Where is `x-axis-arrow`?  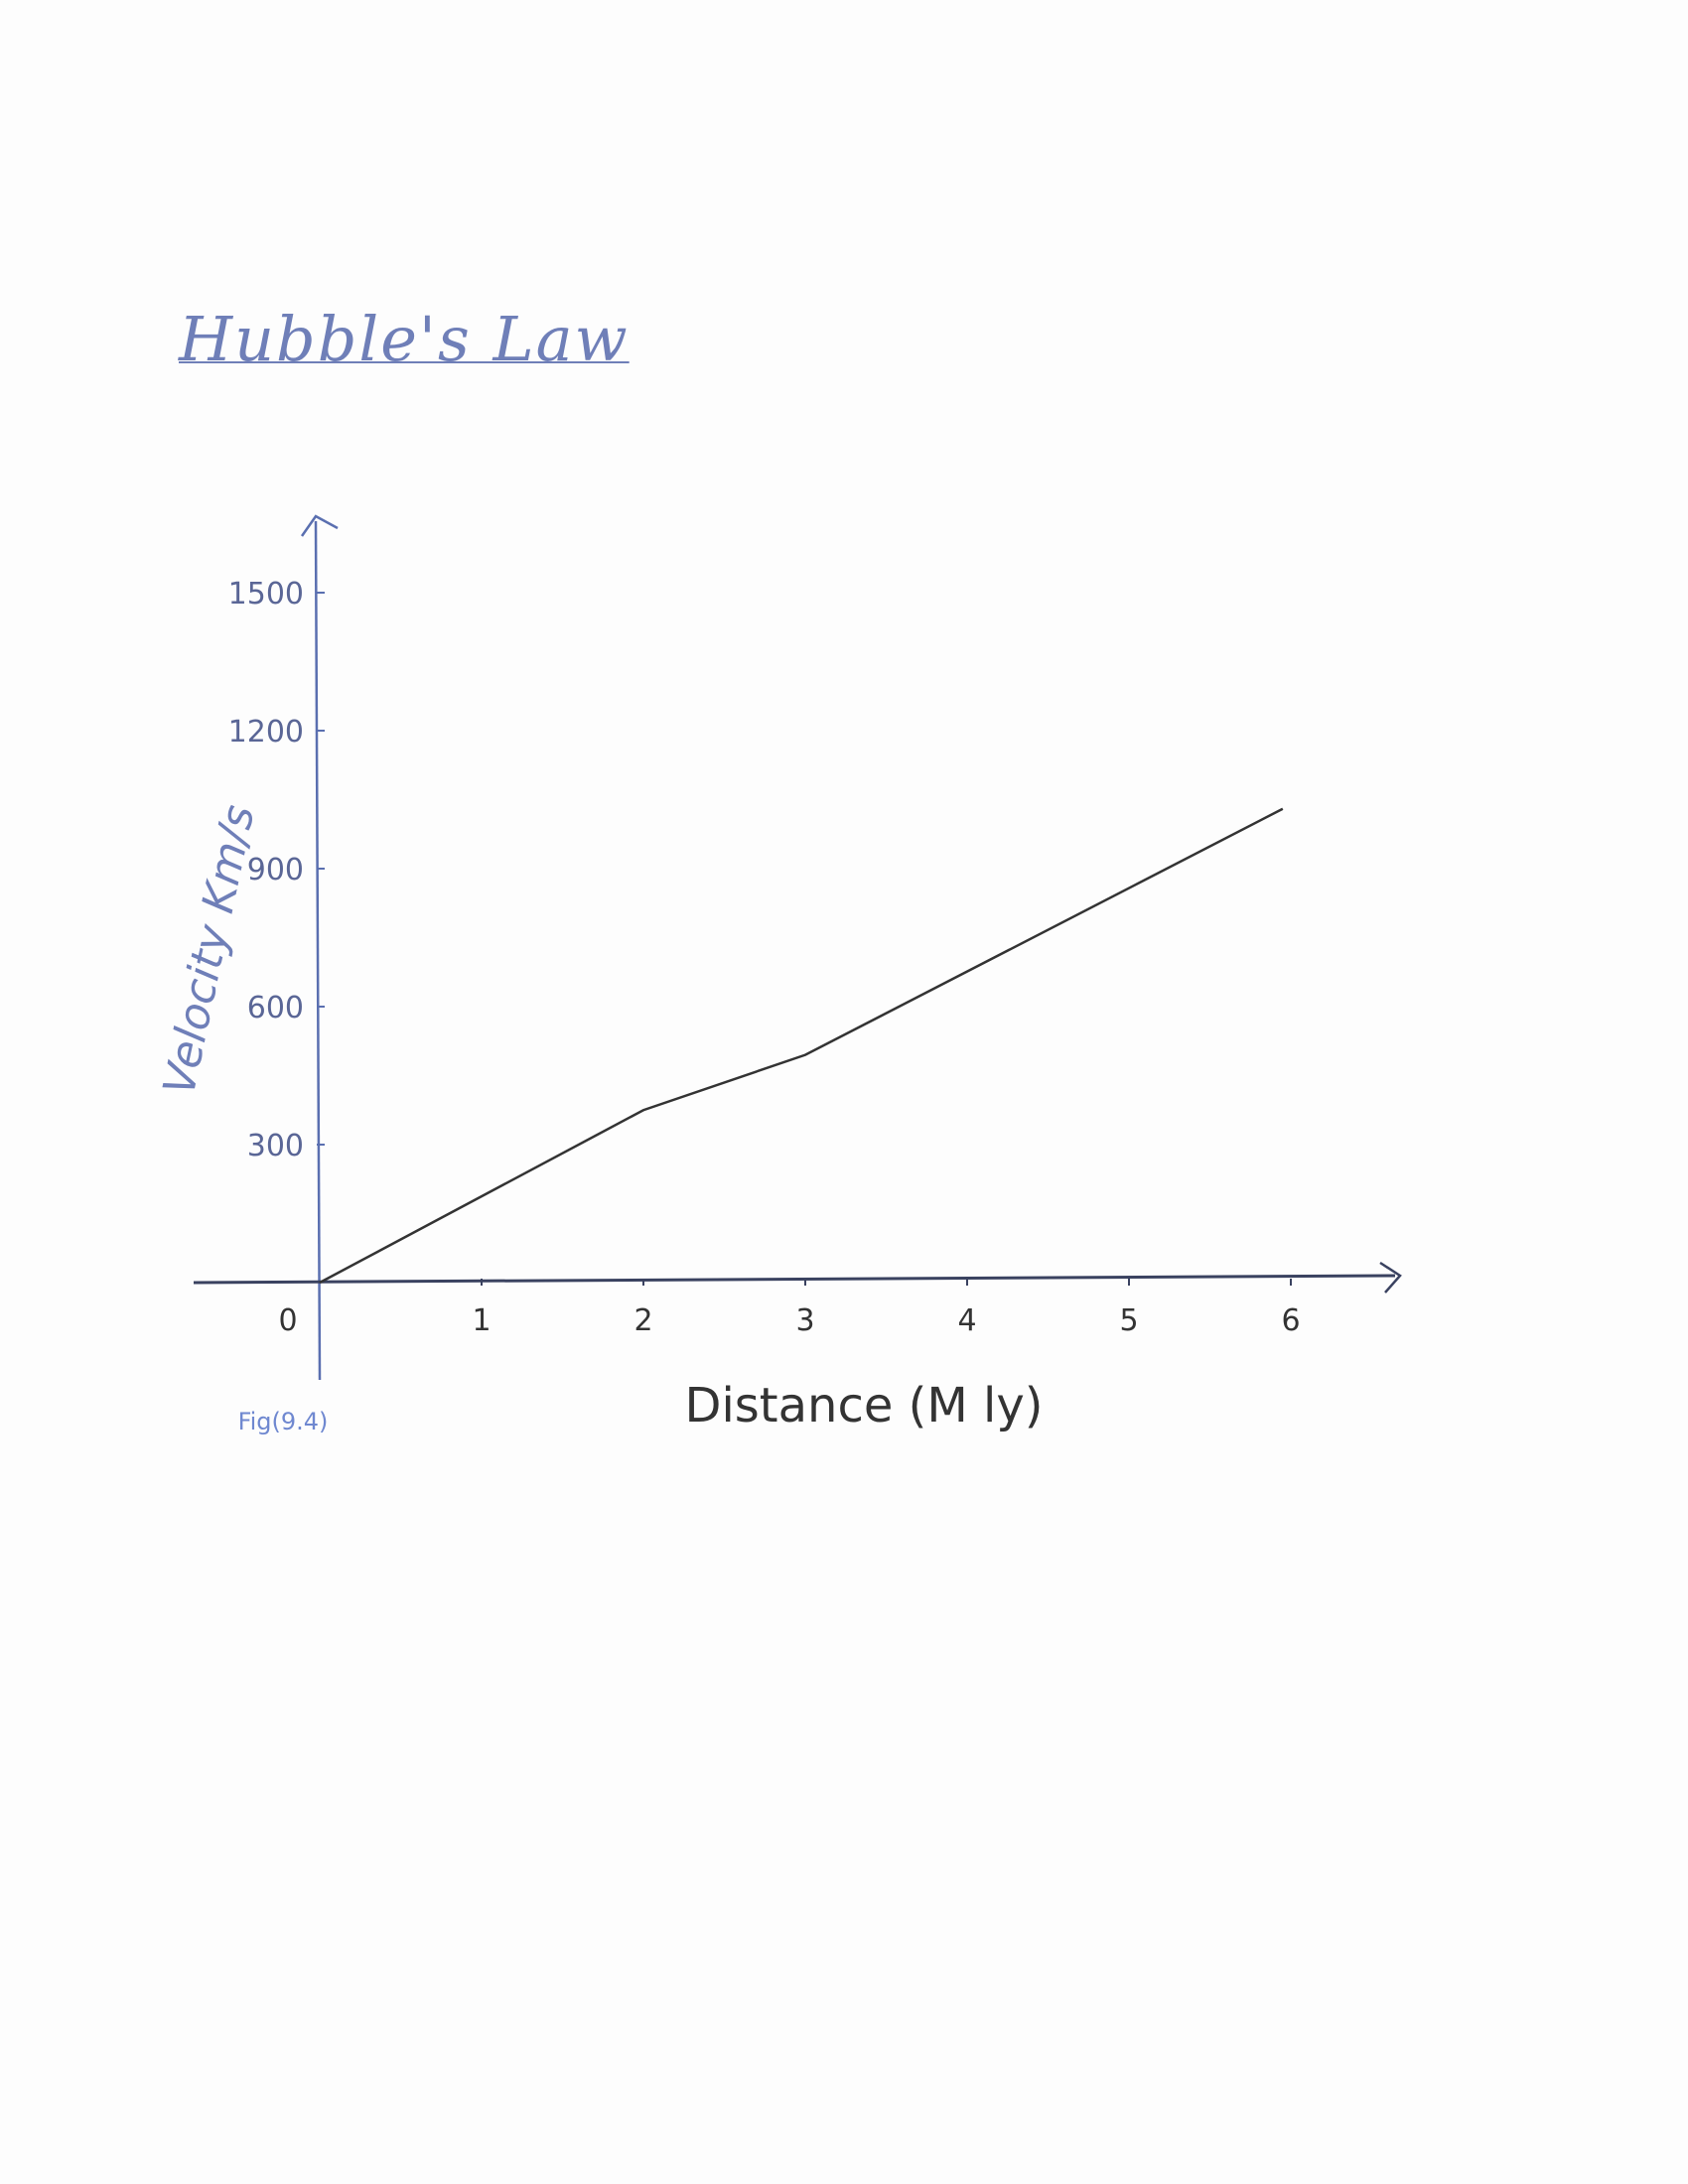
x-axis-arrow is located at coordinates (1390, 1277).